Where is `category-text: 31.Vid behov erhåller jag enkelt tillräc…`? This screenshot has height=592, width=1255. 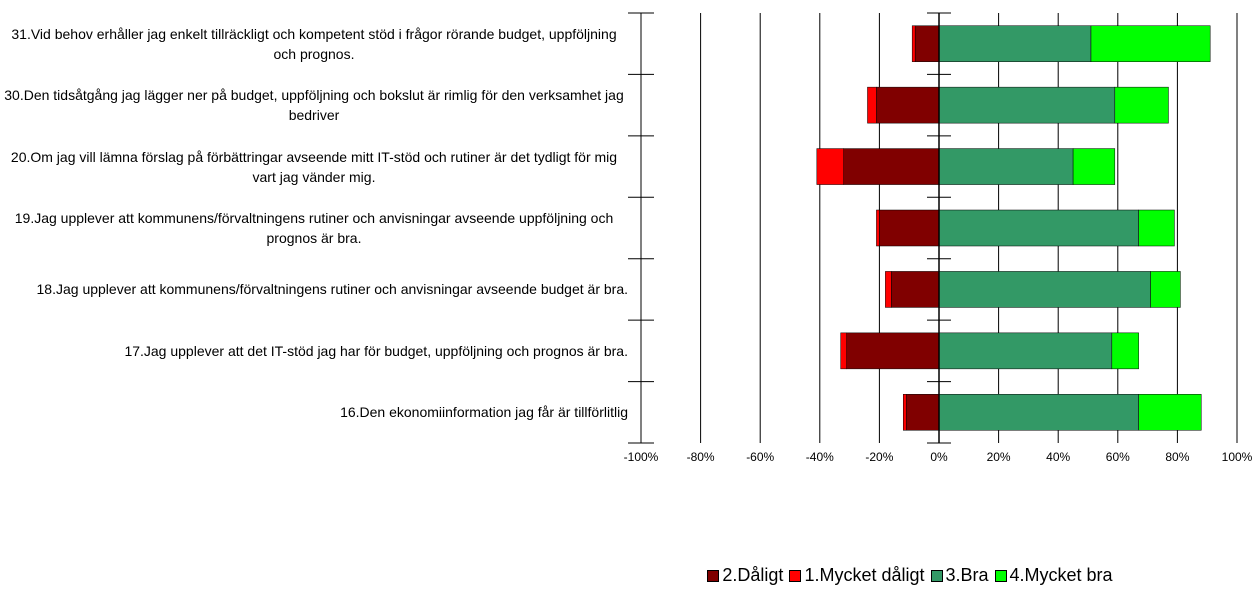 category-text: 31.Vid behov erhåller jag enkelt tillräc… is located at coordinates (314, 43).